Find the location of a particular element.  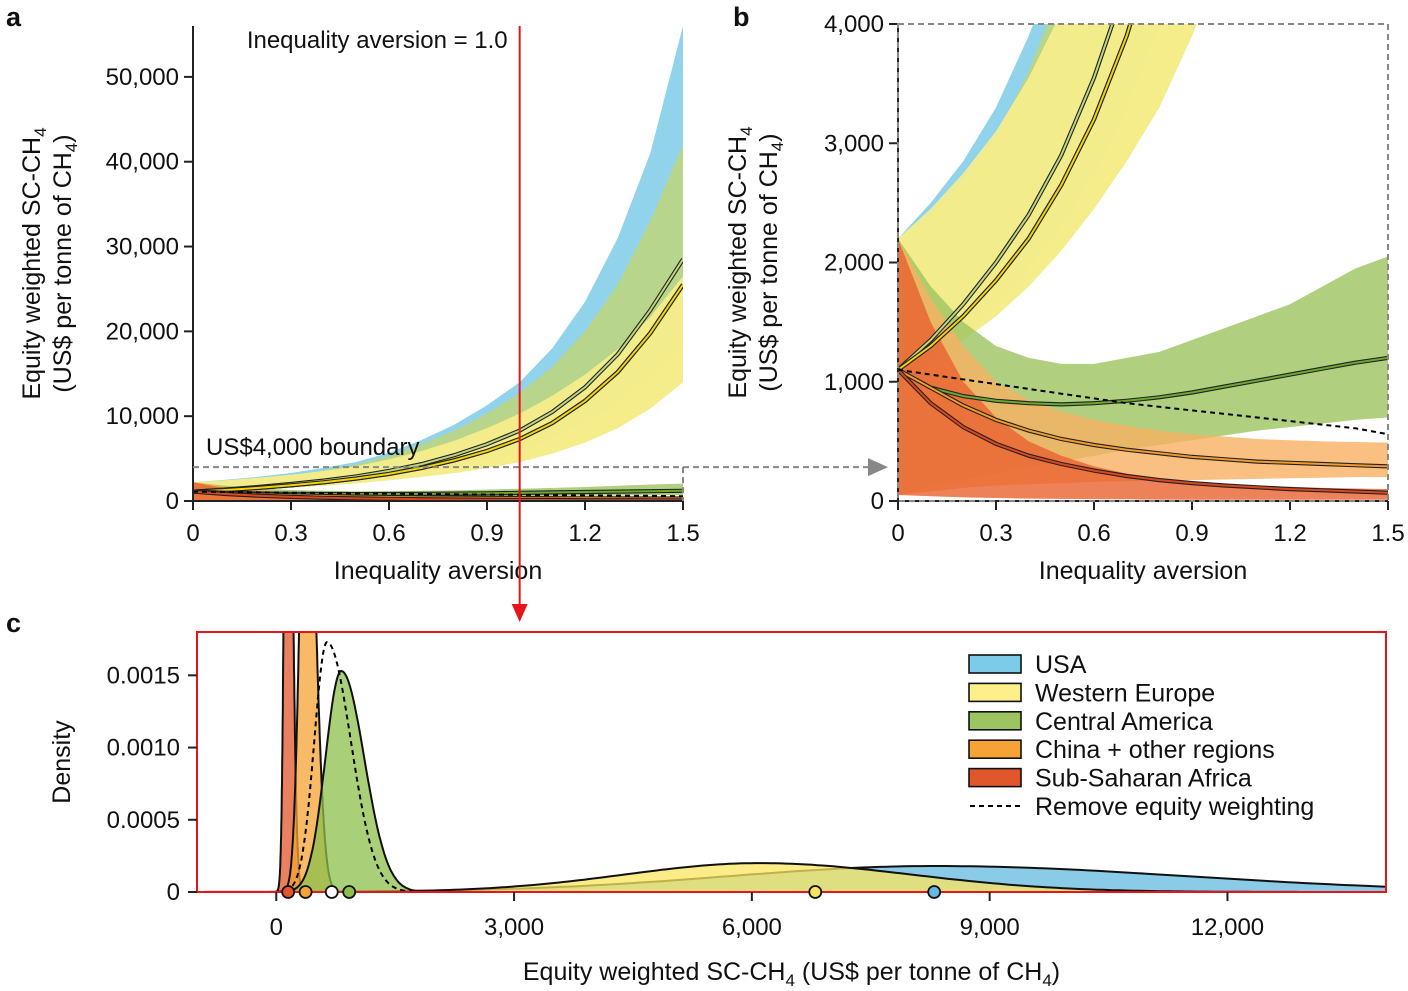

a-x-axis-label: Inequality aversion is located at coordinates (438, 571).